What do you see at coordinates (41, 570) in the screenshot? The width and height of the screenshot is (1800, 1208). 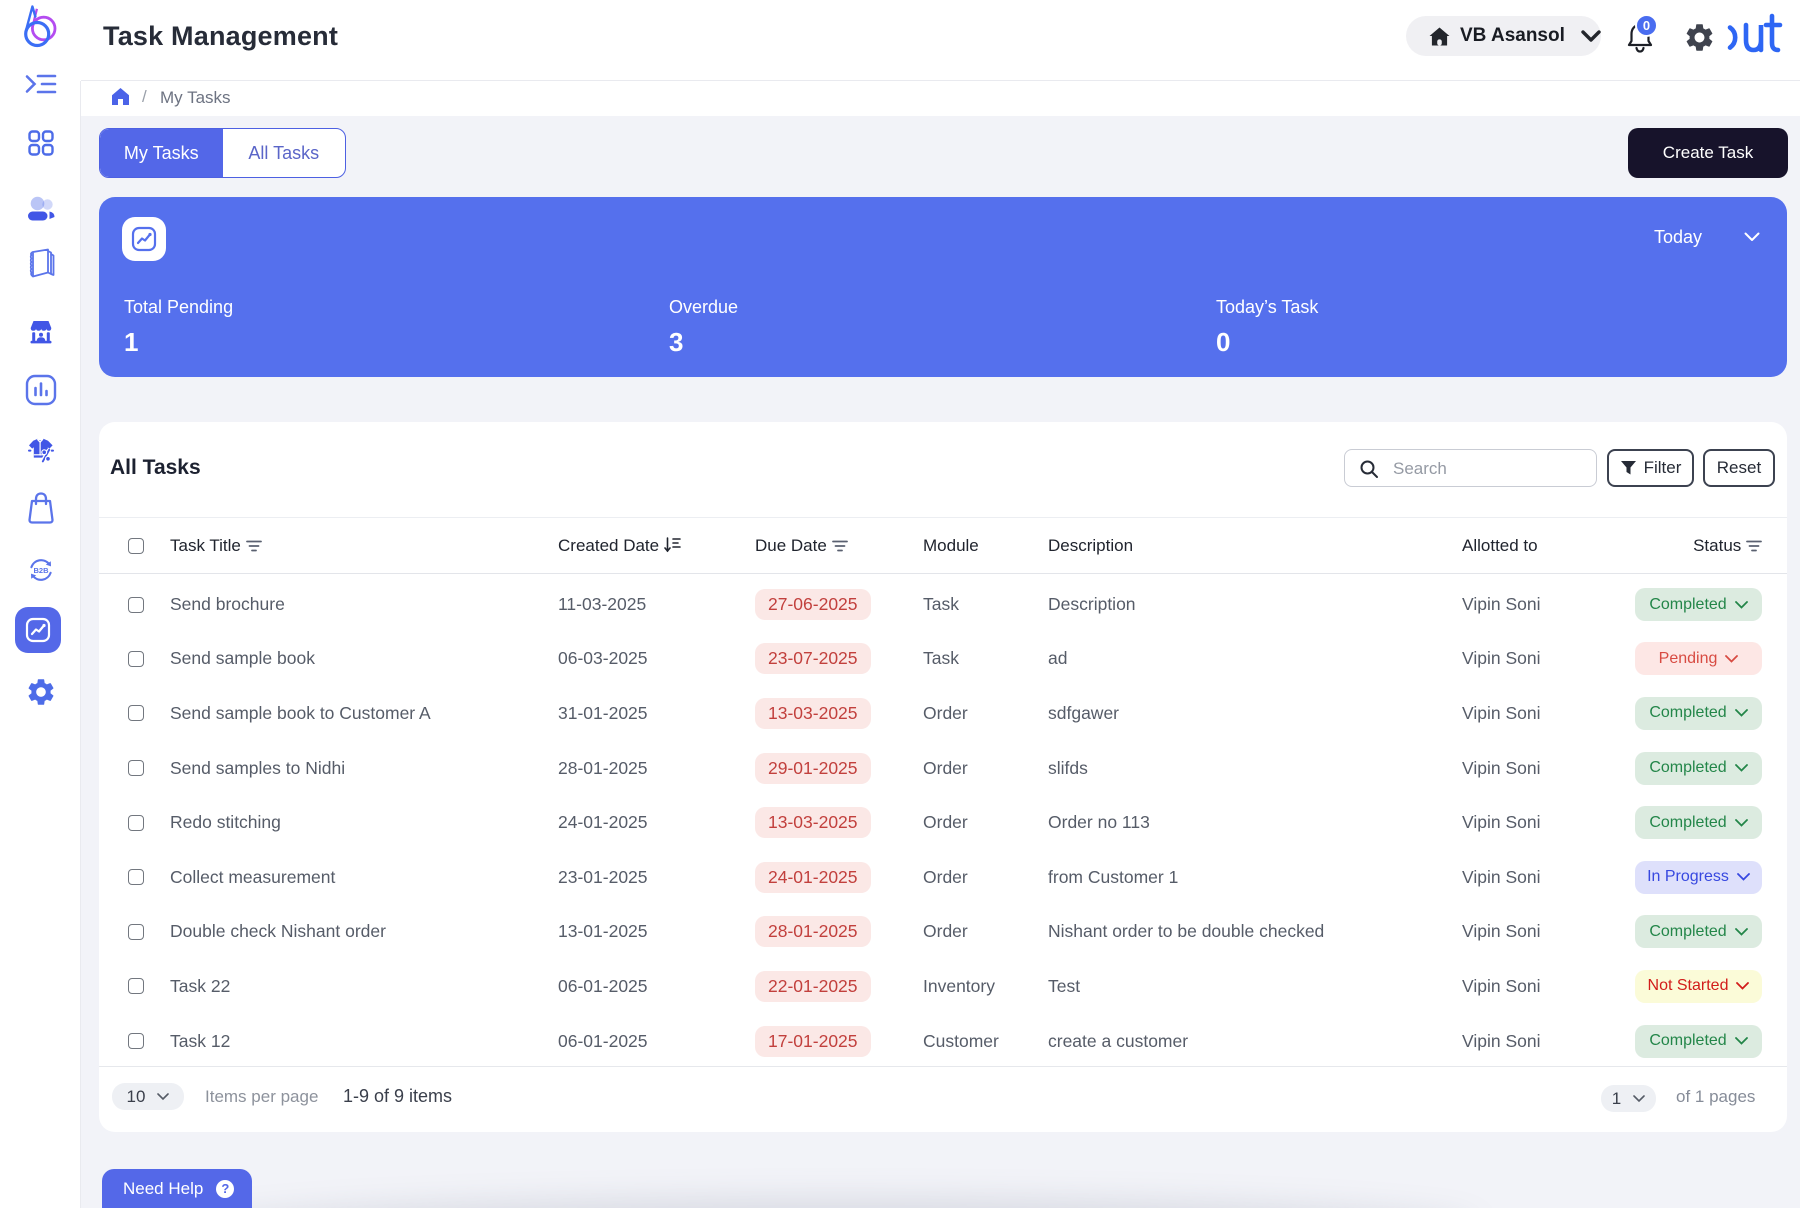 I see `svg-text: B2B` at bounding box center [41, 570].